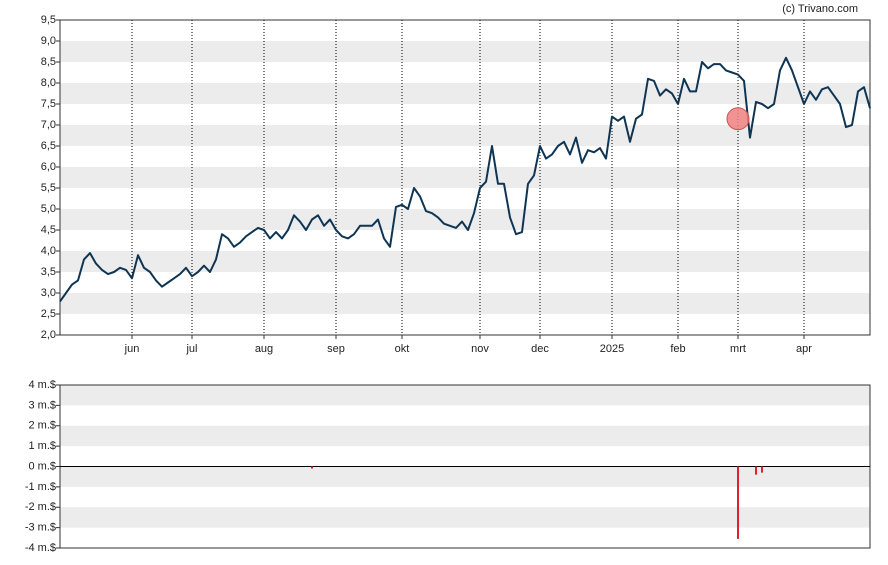  I want to click on y-tick-label: -2 m.$, so click(40, 507).